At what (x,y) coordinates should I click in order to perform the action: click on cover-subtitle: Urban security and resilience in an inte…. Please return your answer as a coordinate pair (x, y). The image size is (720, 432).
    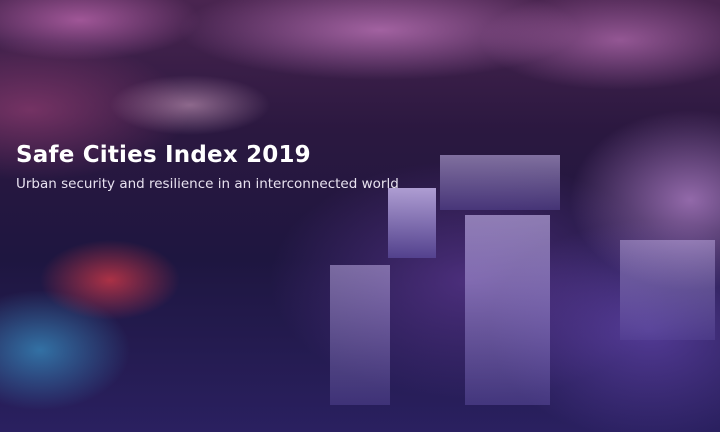
    Looking at the image, I should click on (207, 184).